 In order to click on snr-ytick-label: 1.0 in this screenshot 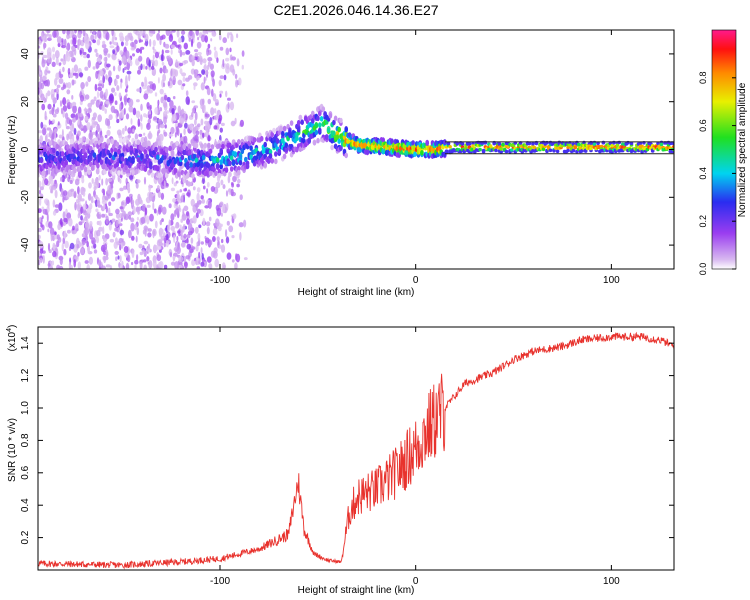, I will do `click(25, 408)`.